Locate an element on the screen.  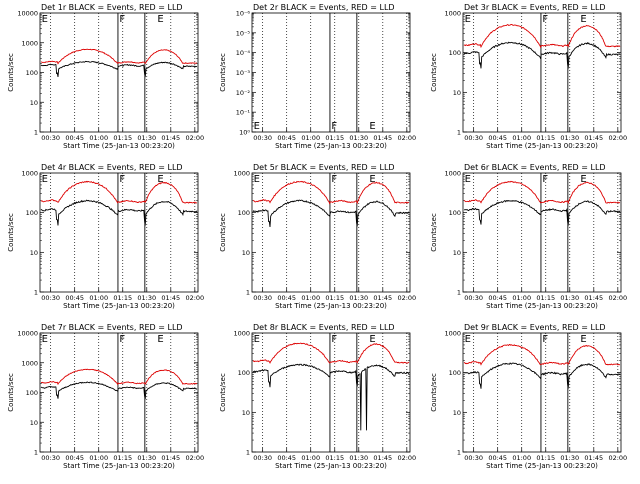
panel-title: Det 9r BLACK = Events, RED = LLD is located at coordinates (535, 327).